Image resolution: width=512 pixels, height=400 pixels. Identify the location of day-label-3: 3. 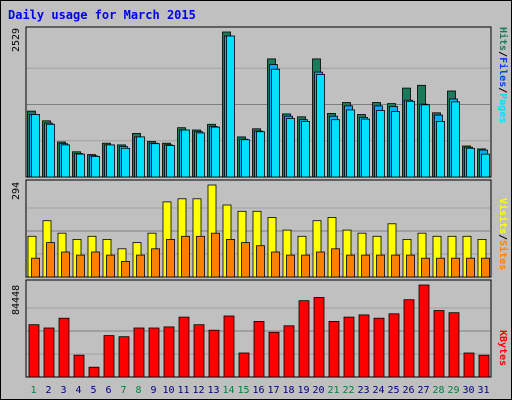
(63, 390).